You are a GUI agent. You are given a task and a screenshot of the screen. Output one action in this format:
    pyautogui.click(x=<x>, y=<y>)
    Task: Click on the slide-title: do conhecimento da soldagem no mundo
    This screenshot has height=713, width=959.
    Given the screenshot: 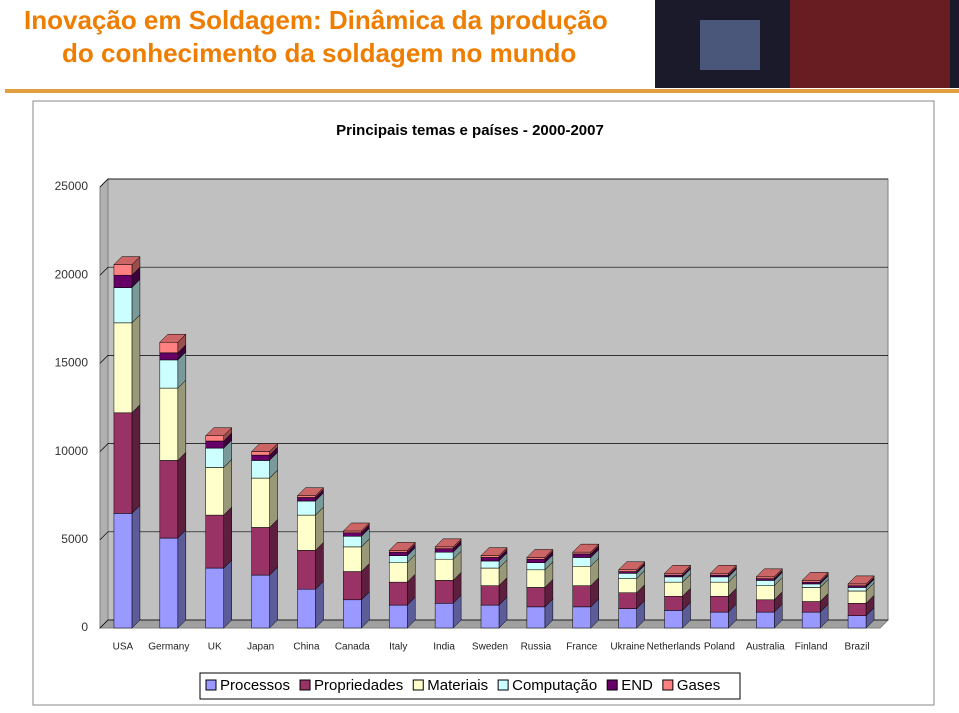 What is the action you would take?
    pyautogui.click(x=319, y=53)
    